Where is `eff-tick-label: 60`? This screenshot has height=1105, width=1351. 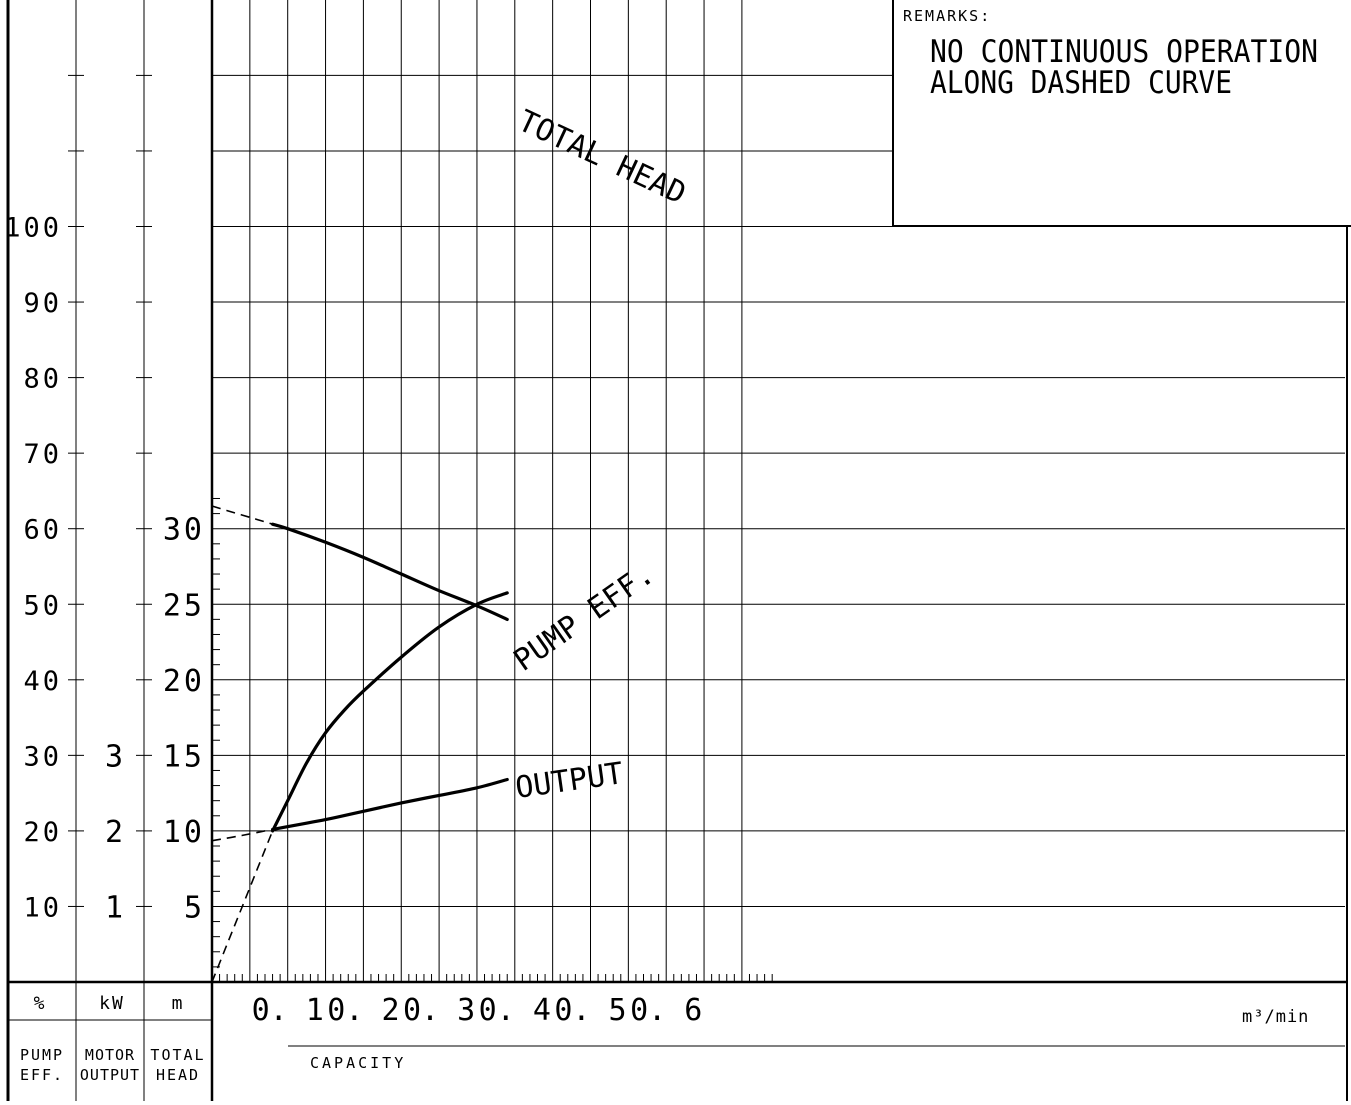
eff-tick-label: 60 is located at coordinates (42, 530).